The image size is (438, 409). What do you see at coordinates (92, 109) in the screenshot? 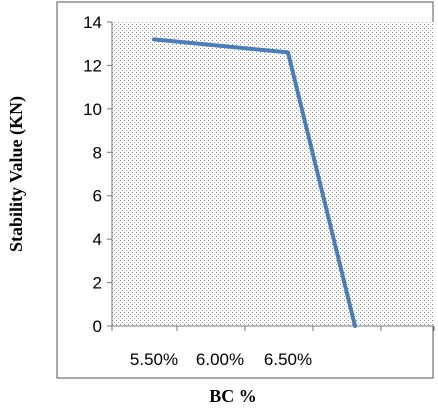
I see `y-tick-label: 10` at bounding box center [92, 109].